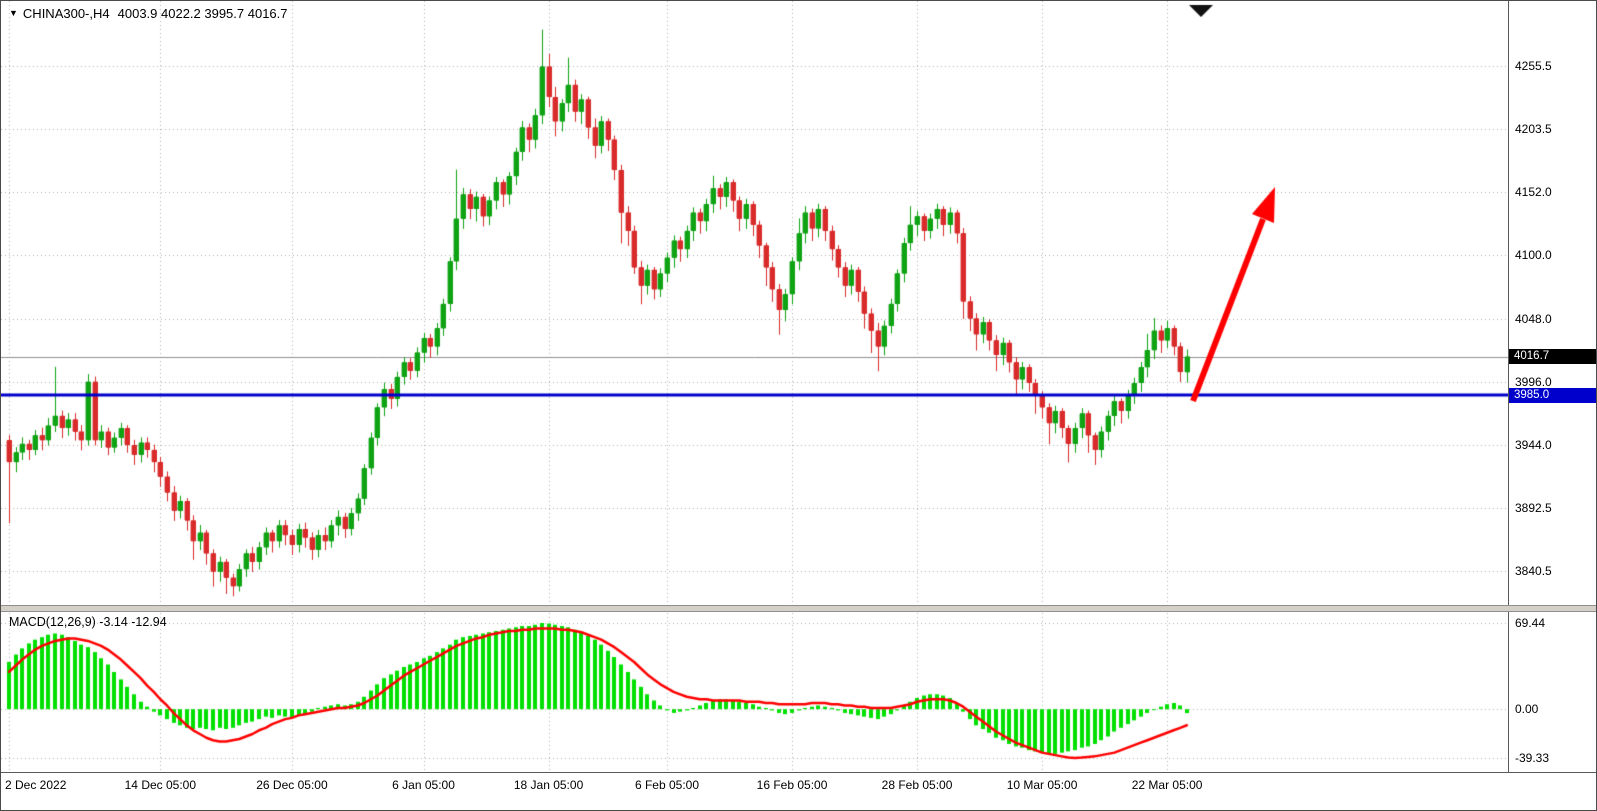  What do you see at coordinates (423, 785) in the screenshot?
I see `time-axis-label: 6 Jan 05:00` at bounding box center [423, 785].